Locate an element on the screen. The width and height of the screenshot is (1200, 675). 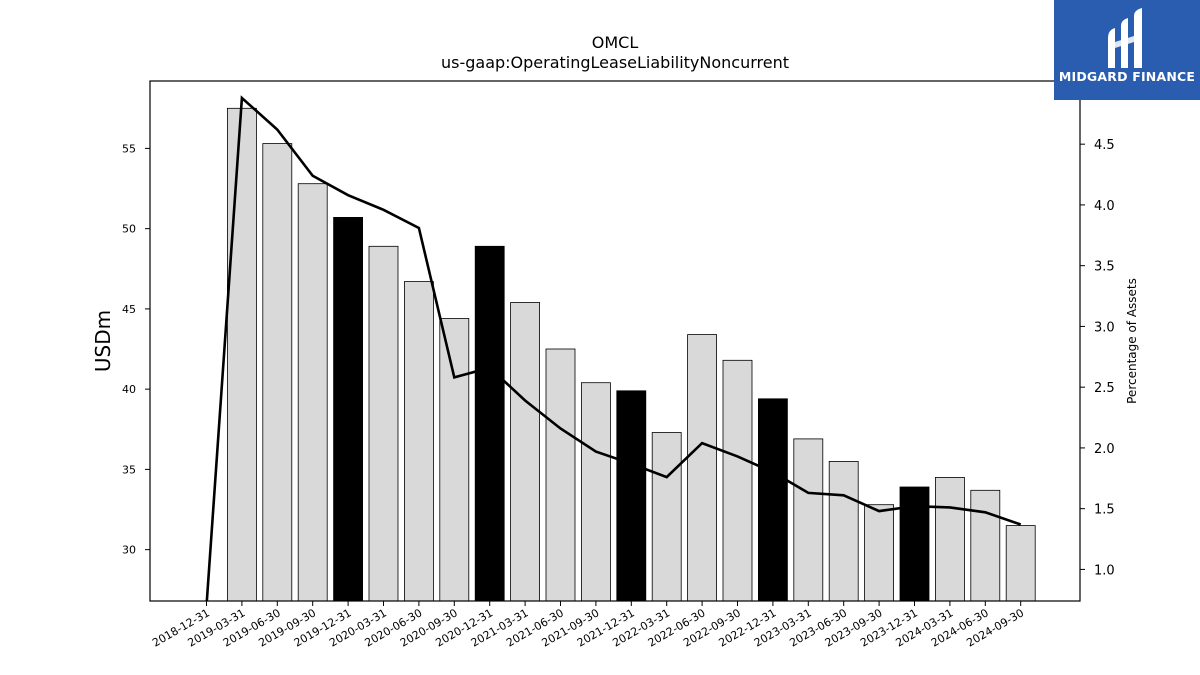
y2-tick-label: 4.0 is located at coordinates (1104, 206).